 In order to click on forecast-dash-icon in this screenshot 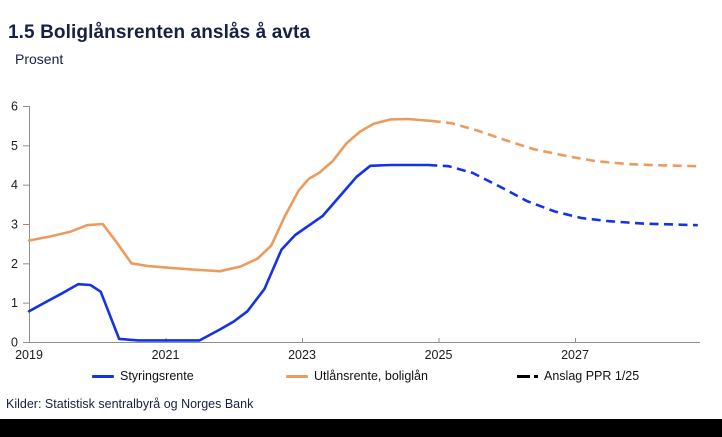, I will do `click(527, 376)`.